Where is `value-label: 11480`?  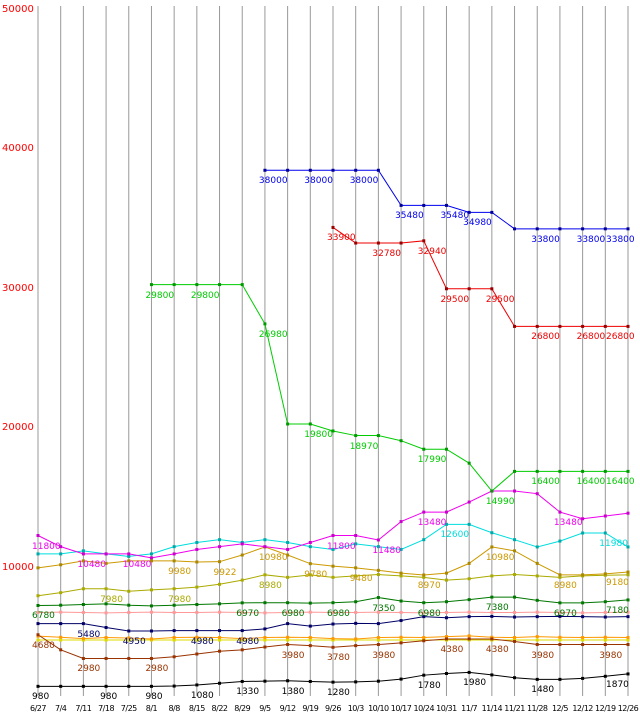
value-label: 11480 is located at coordinates (387, 550).